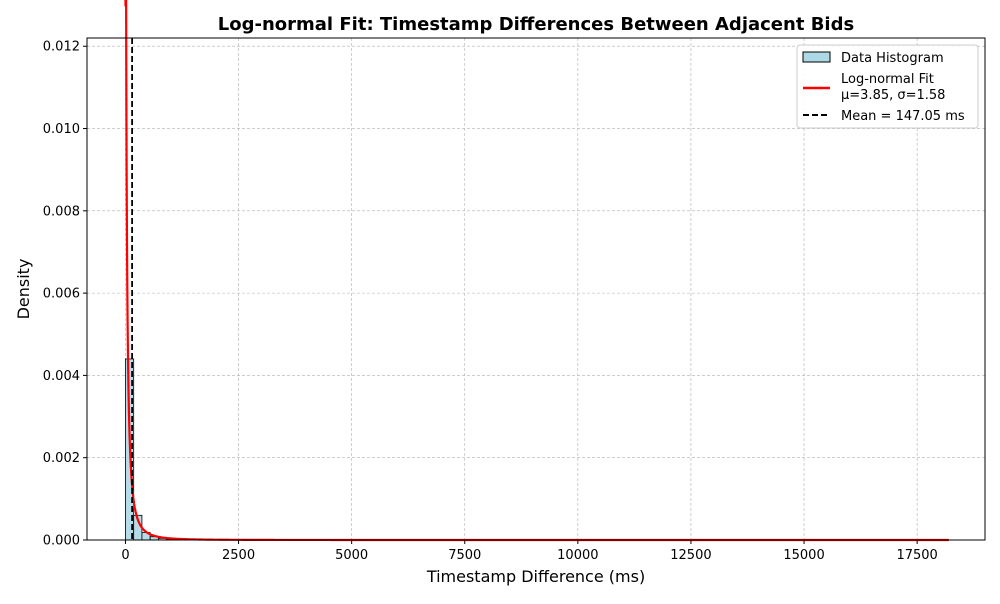 The image size is (1000, 604). What do you see at coordinates (916, 555) in the screenshot?
I see `x-tick-label: 17500` at bounding box center [916, 555].